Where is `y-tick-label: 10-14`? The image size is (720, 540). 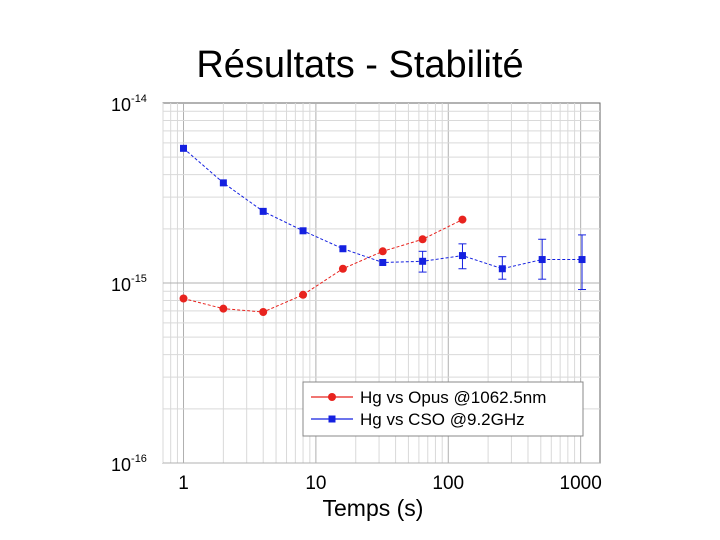 y-tick-label: 10-14 is located at coordinates (129, 104).